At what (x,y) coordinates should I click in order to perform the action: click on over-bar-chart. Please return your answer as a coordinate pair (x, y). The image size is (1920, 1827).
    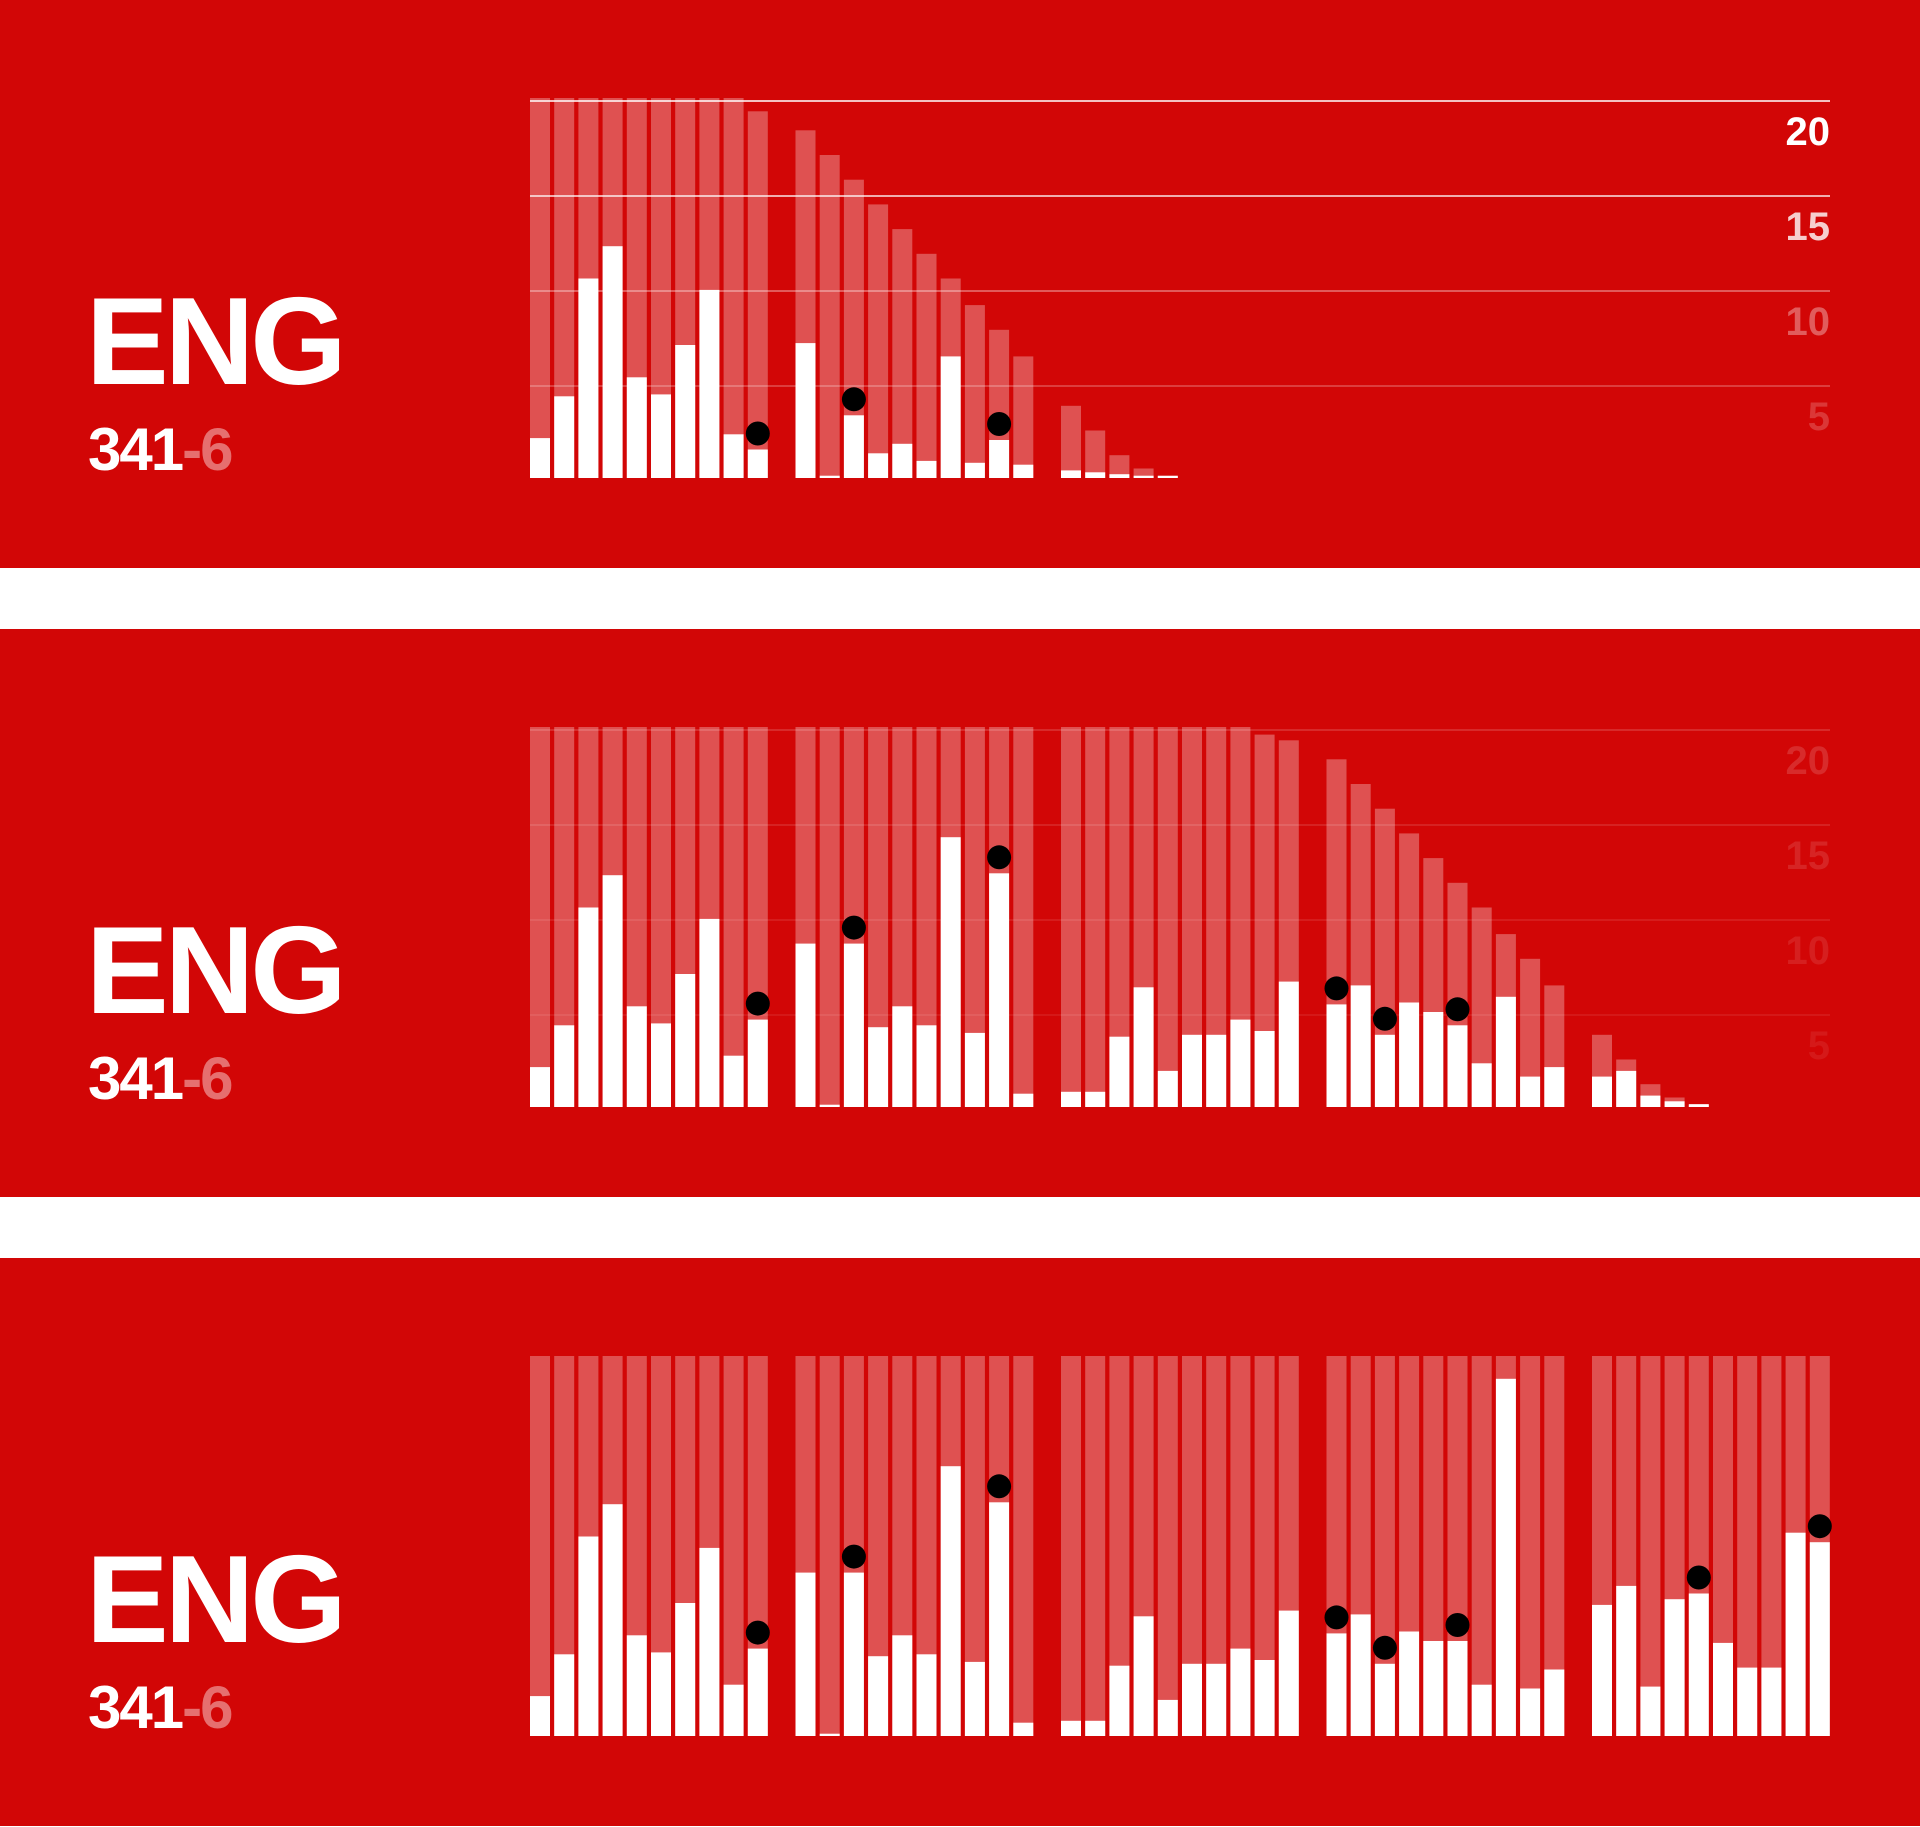
    Looking at the image, I should click on (1181, 1546).